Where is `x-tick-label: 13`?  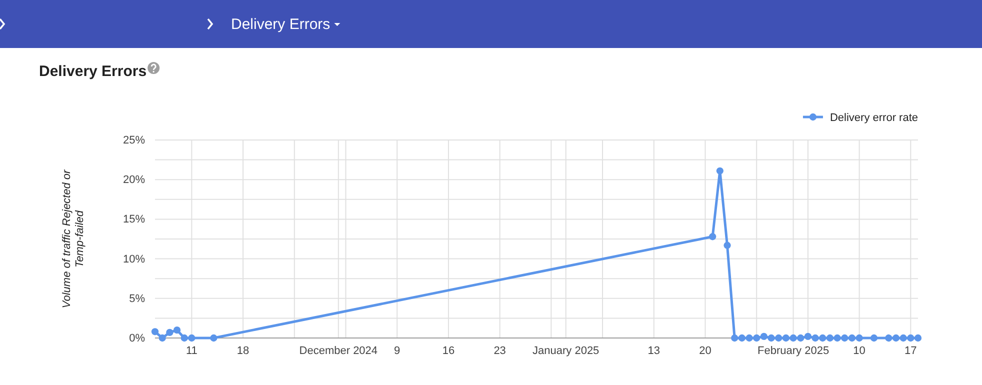 x-tick-label: 13 is located at coordinates (654, 350).